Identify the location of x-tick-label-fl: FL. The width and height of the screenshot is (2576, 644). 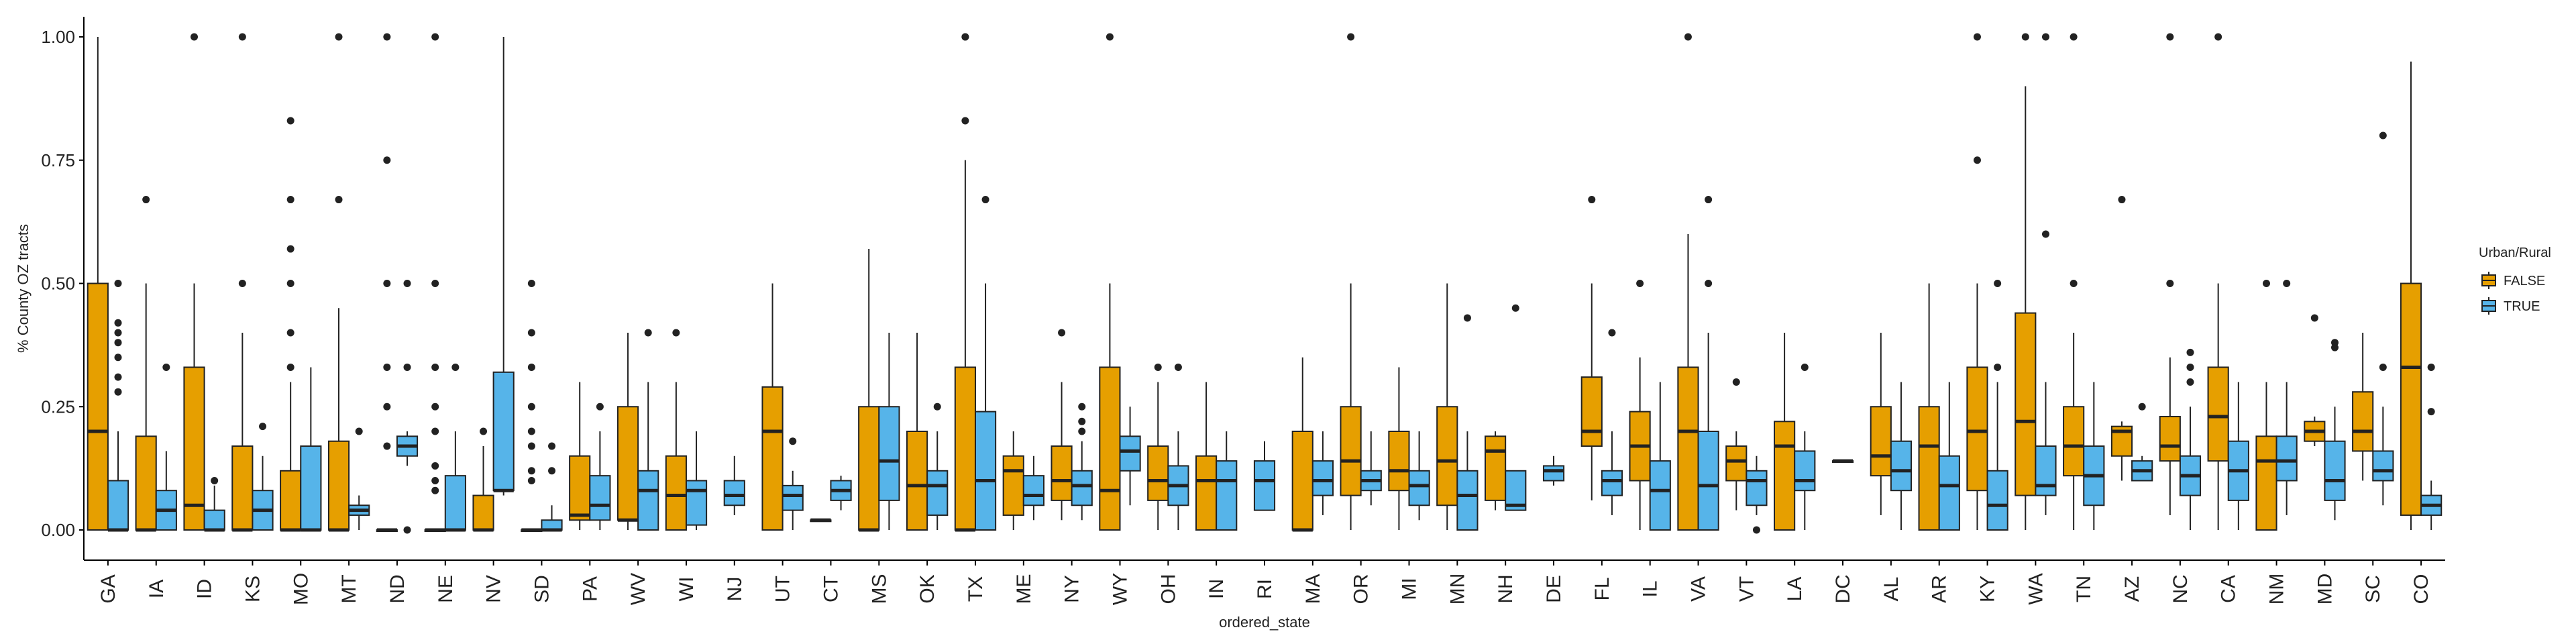
(1602, 588).